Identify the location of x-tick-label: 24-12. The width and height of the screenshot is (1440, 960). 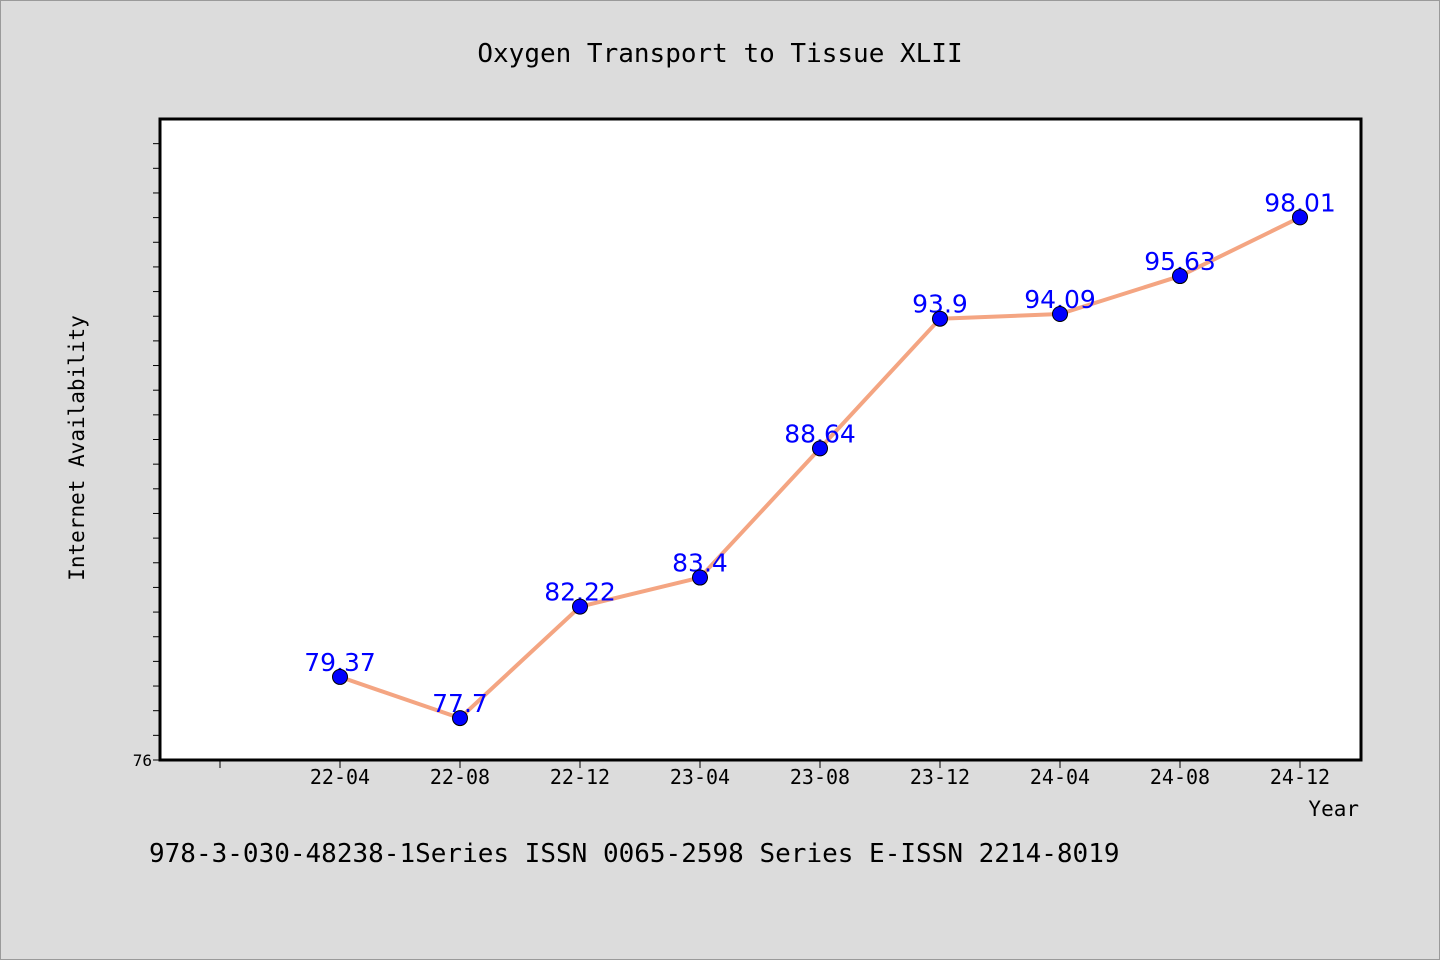
(1300, 777).